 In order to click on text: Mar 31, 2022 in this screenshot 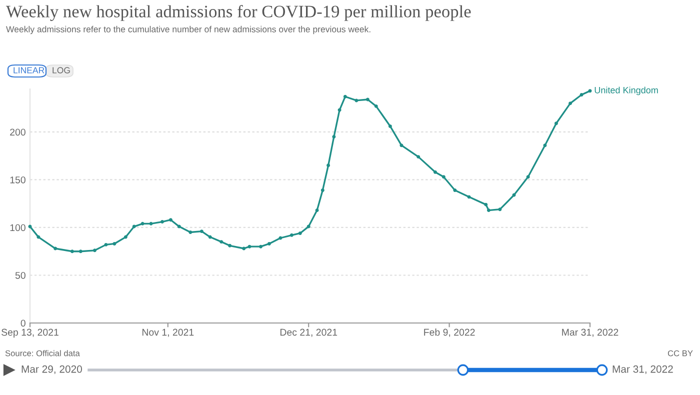, I will do `click(642, 369)`.